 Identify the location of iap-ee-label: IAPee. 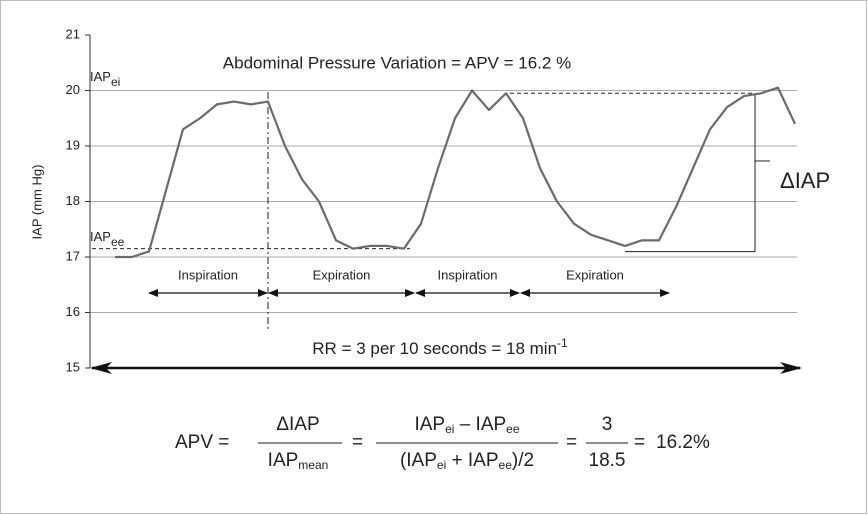
(107, 239).